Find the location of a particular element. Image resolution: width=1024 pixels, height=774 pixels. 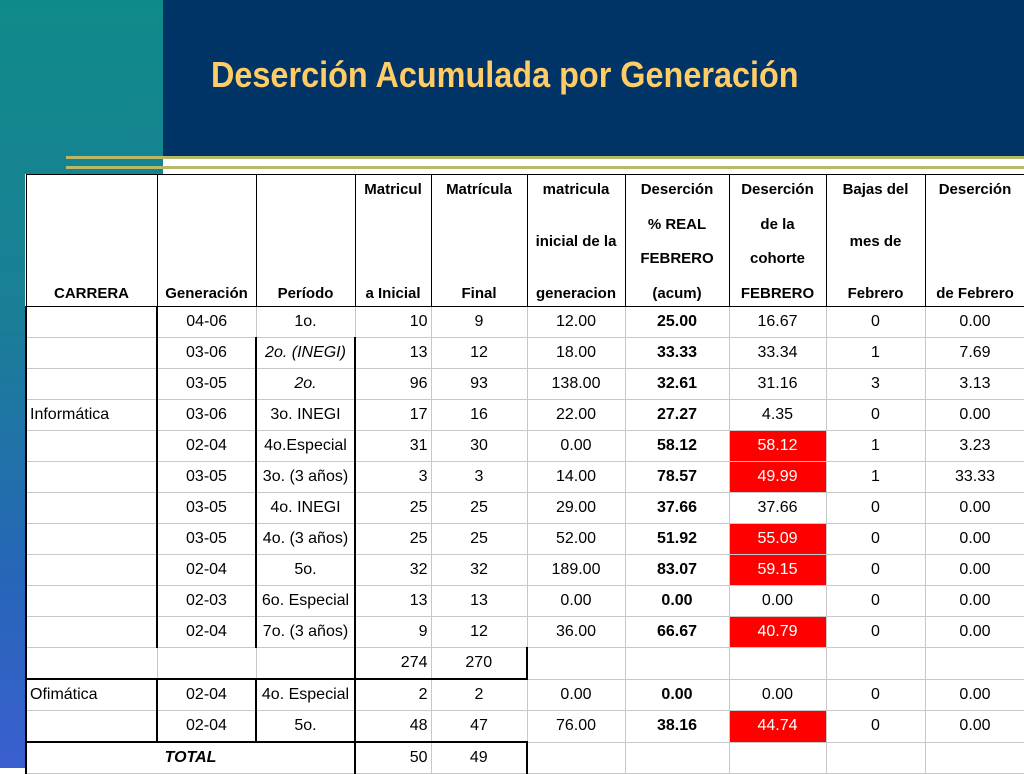

cell-desercion-real: 33.33 is located at coordinates (677, 353).